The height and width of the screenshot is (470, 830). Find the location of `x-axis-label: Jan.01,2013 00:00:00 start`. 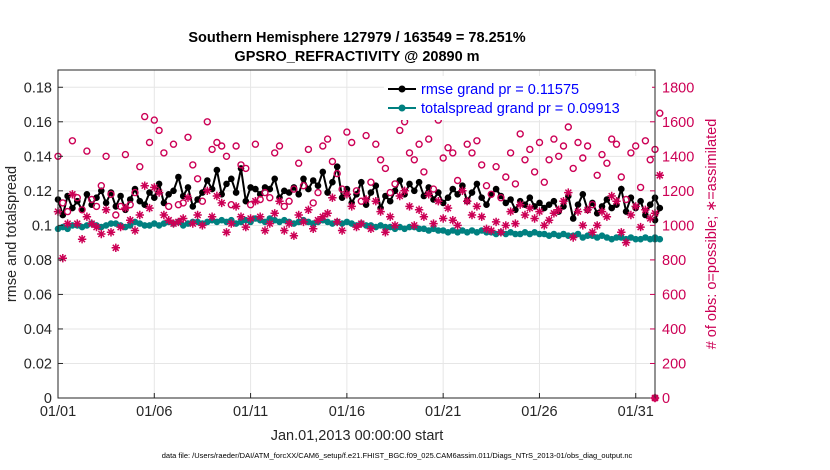

x-axis-label: Jan.01,2013 00:00:00 start is located at coordinates (357, 436).